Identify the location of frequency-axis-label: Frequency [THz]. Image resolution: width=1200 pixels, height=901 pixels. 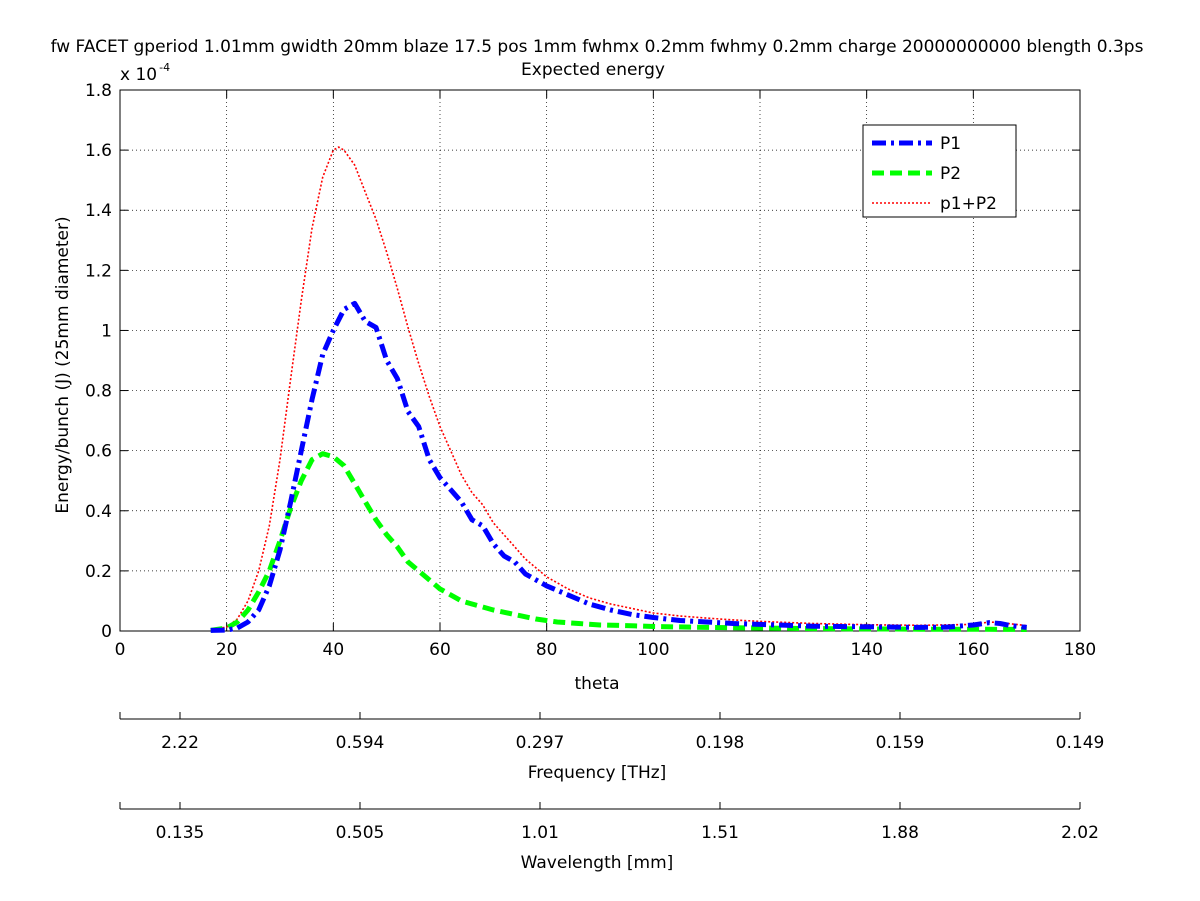
(597, 773).